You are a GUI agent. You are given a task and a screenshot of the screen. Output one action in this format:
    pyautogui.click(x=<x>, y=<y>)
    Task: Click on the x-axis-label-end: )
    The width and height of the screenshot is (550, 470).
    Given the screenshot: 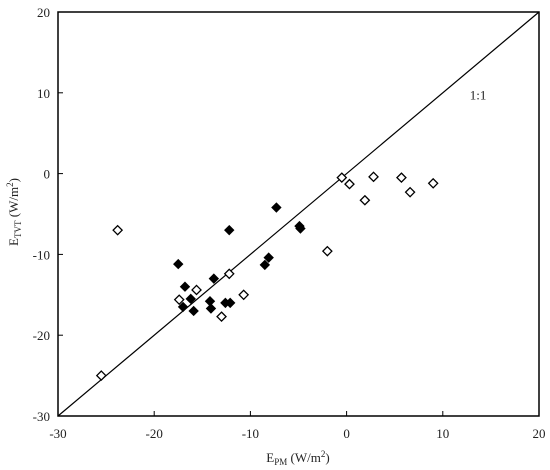 What is the action you would take?
    pyautogui.click(x=327, y=457)
    